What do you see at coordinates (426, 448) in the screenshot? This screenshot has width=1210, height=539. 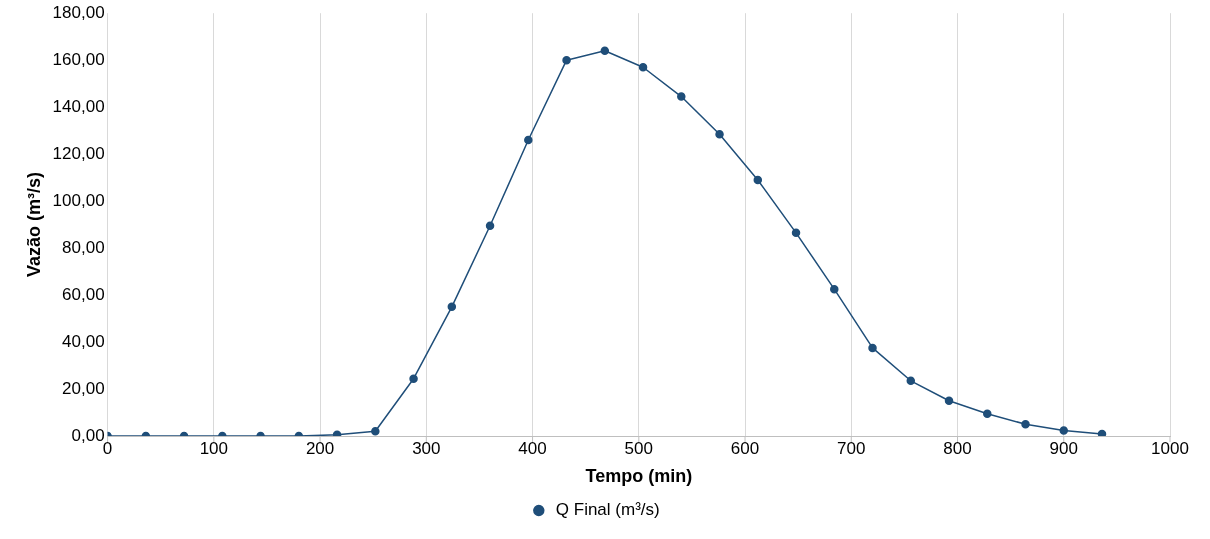 I see `x-tick-label: 300` at bounding box center [426, 448].